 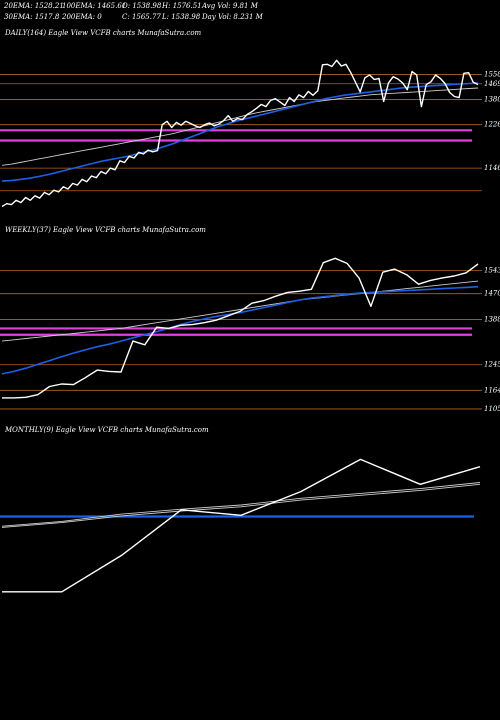 What do you see at coordinates (142, 6) in the screenshot?
I see `header-open: O: 1538.98` at bounding box center [142, 6].